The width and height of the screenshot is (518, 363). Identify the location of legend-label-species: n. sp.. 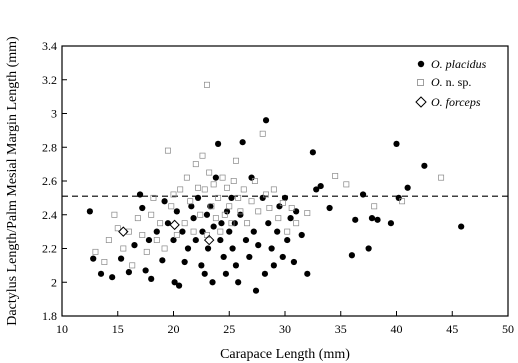
(459, 82).